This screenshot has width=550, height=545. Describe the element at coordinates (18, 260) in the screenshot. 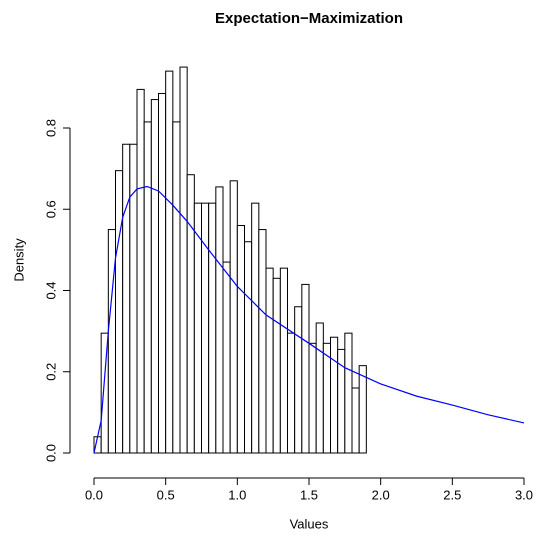

I see `y-axis-label: Density` at that location.